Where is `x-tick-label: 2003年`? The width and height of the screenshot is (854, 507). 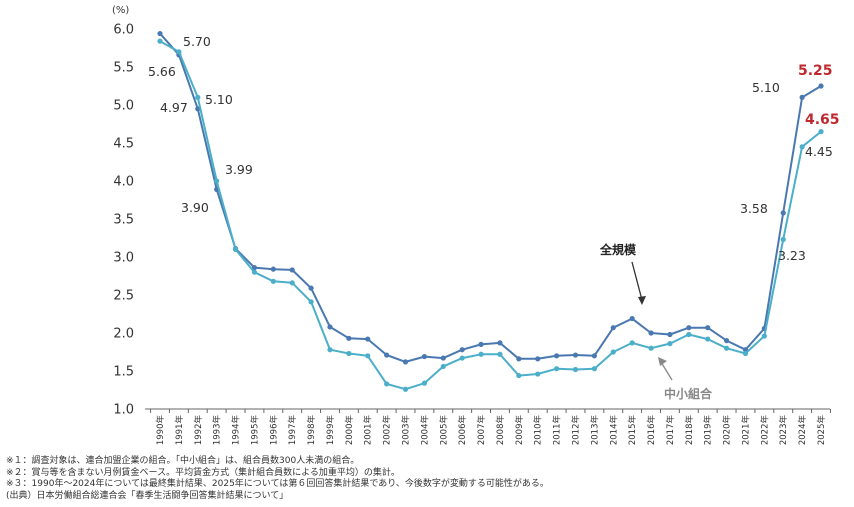 x-tick-label: 2003年 is located at coordinates (406, 430).